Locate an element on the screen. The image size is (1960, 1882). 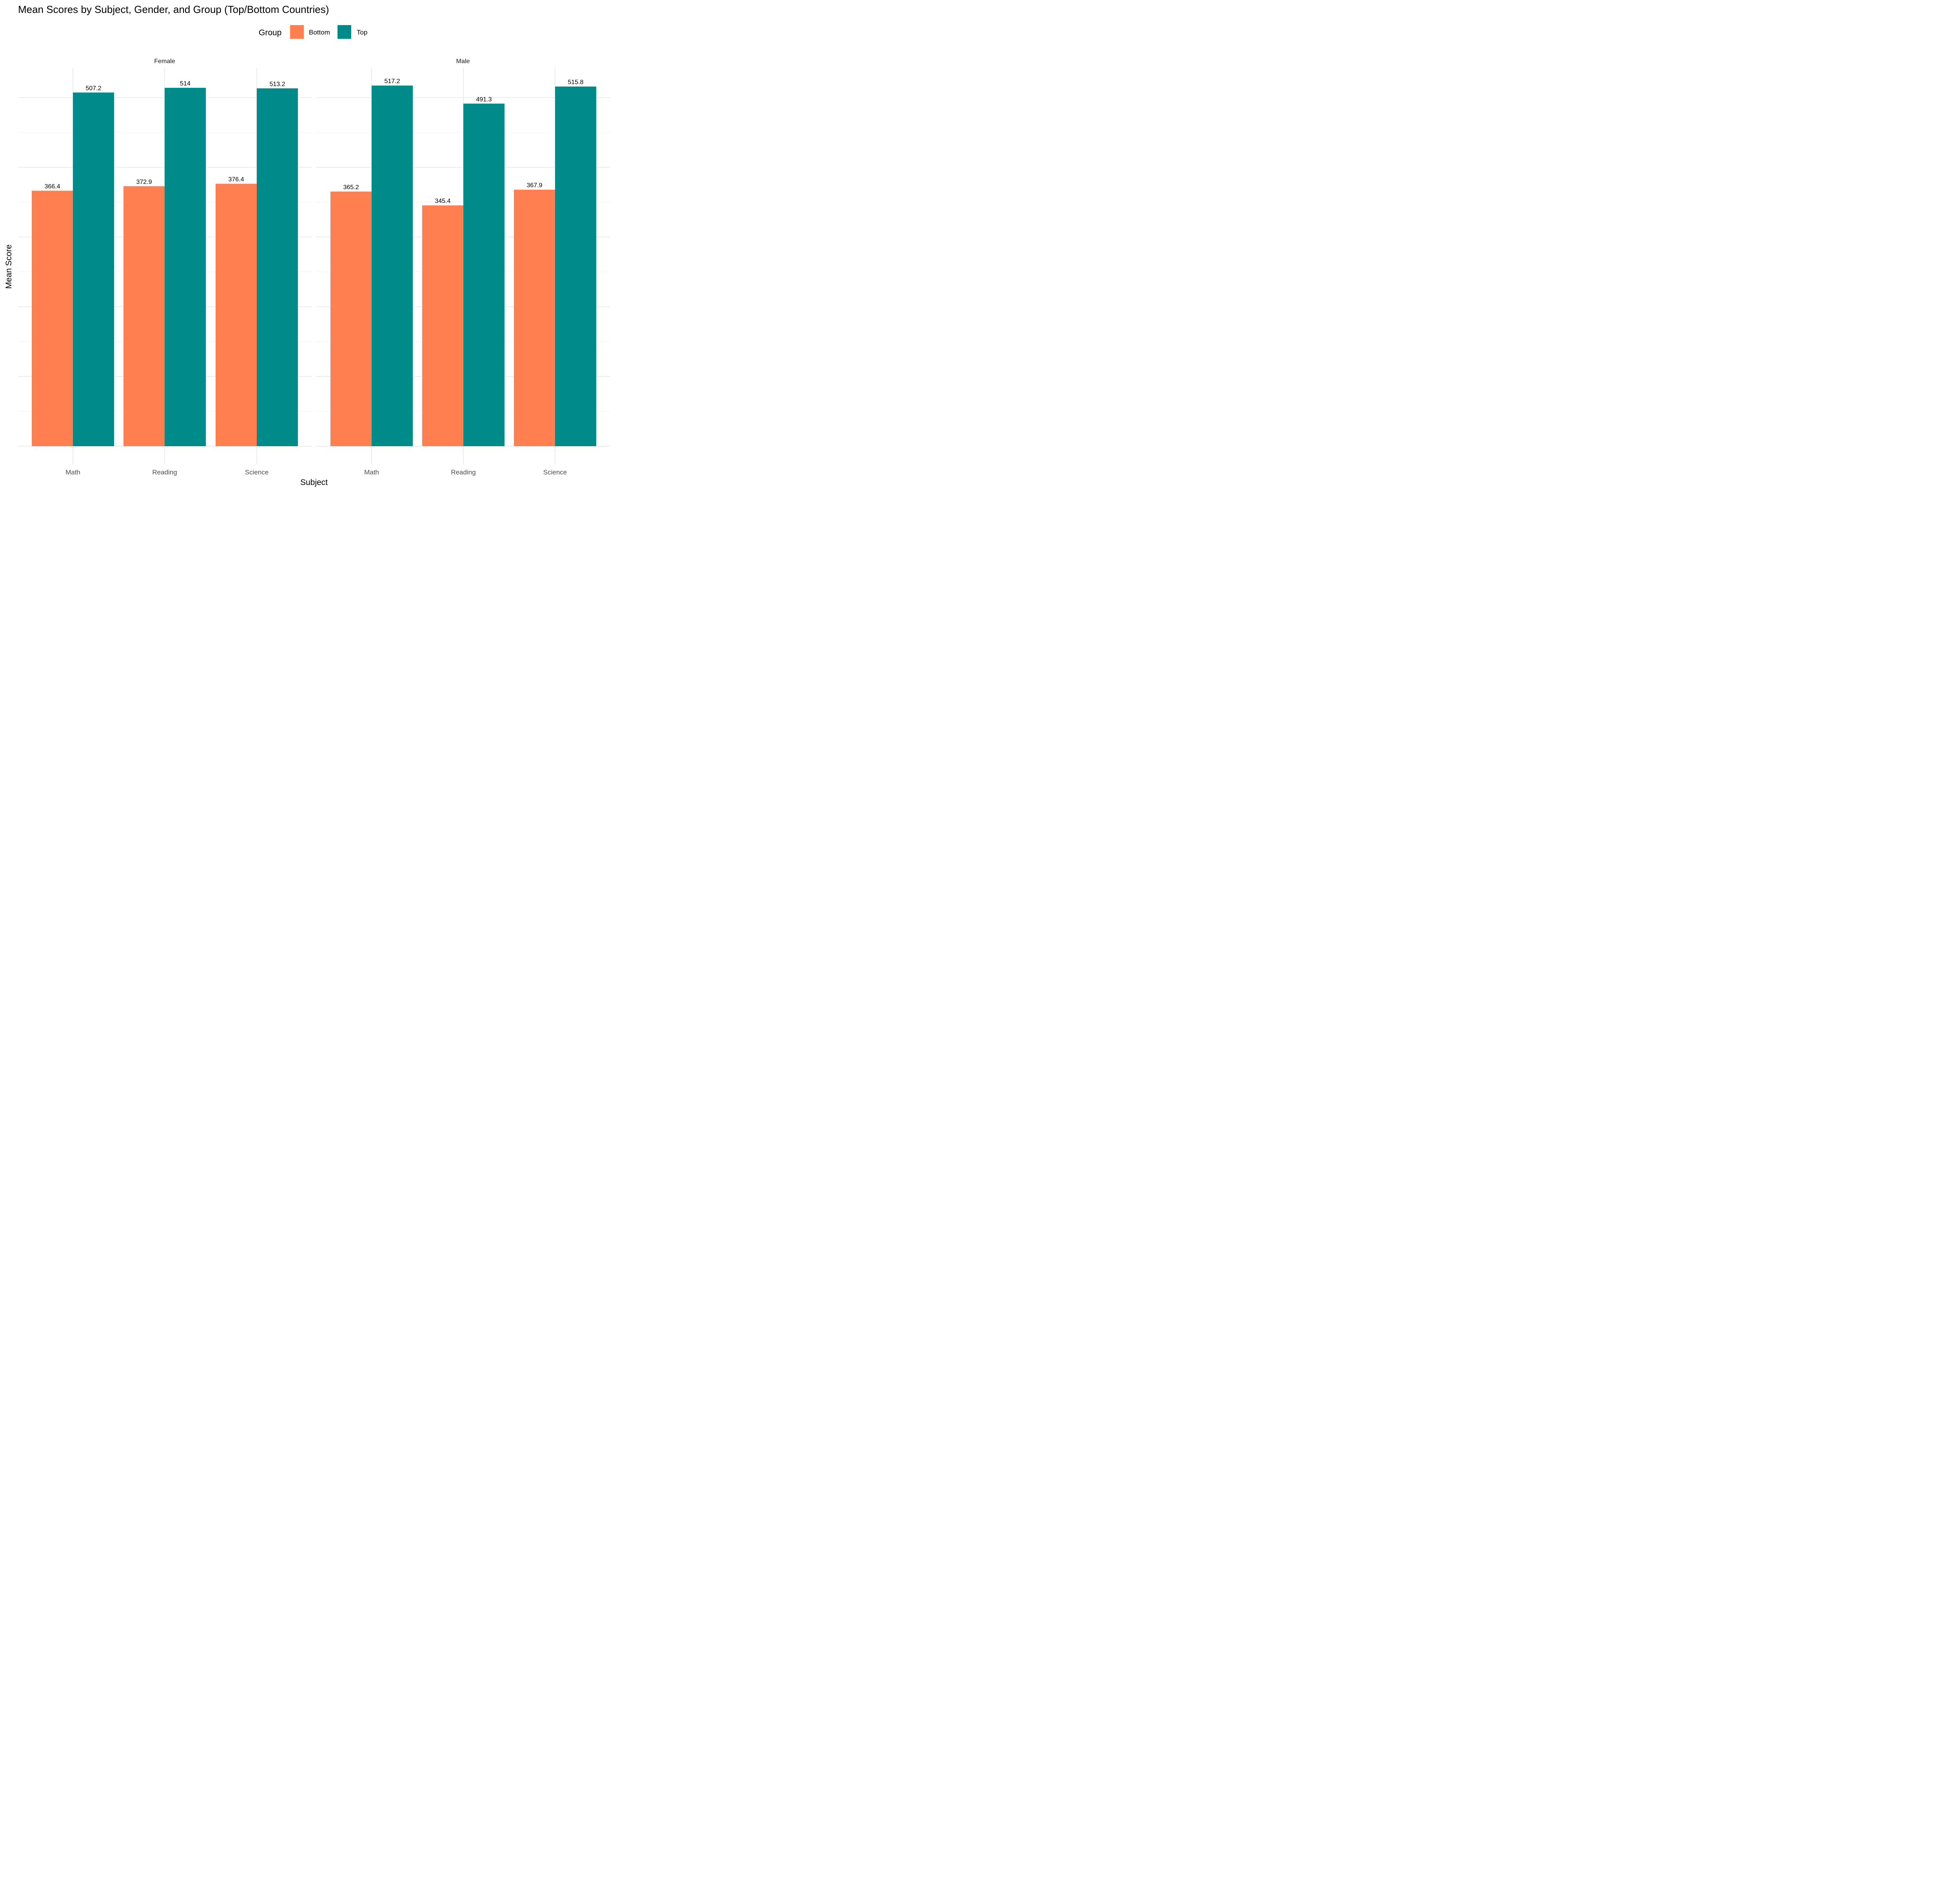
bar-female-math-bottom is located at coordinates (52, 318).